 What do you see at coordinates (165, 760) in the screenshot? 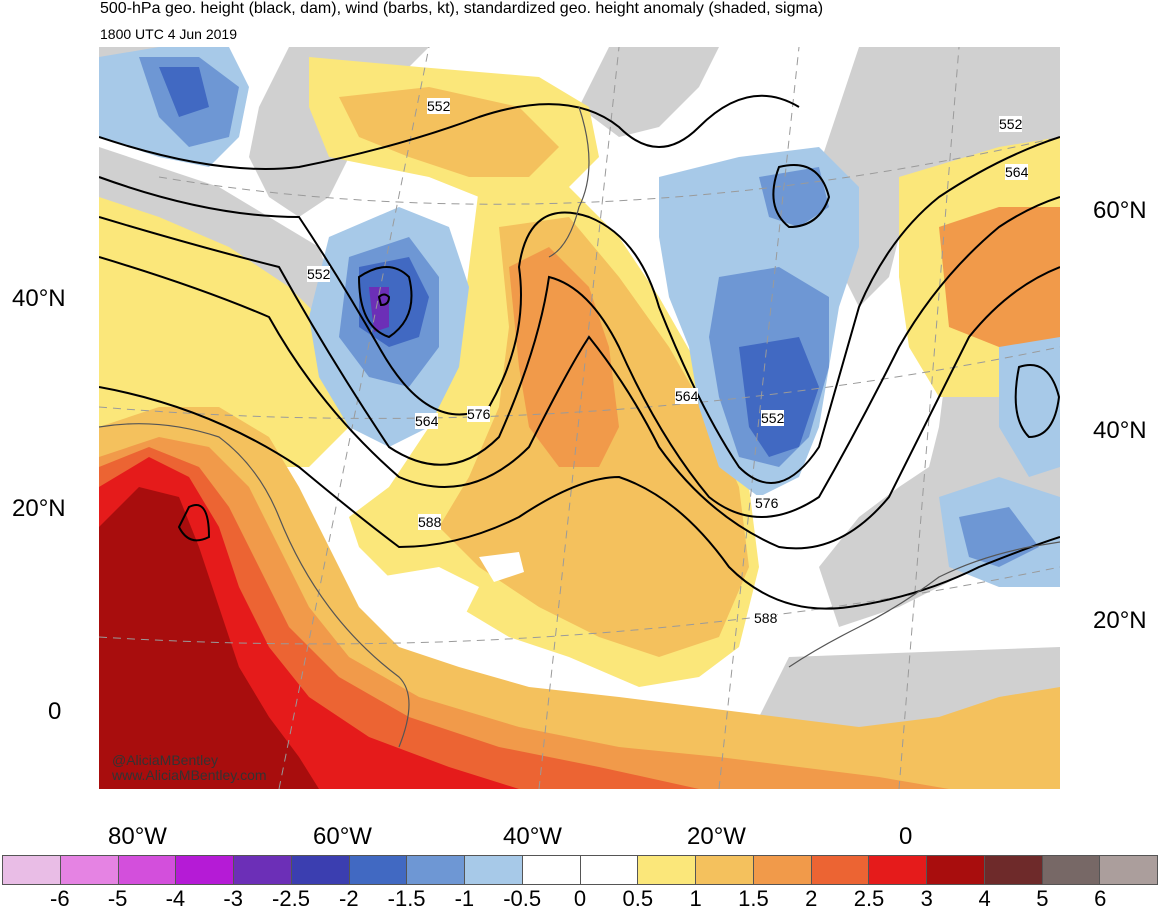
I see `credit-handle: @AliciaMBentley` at bounding box center [165, 760].